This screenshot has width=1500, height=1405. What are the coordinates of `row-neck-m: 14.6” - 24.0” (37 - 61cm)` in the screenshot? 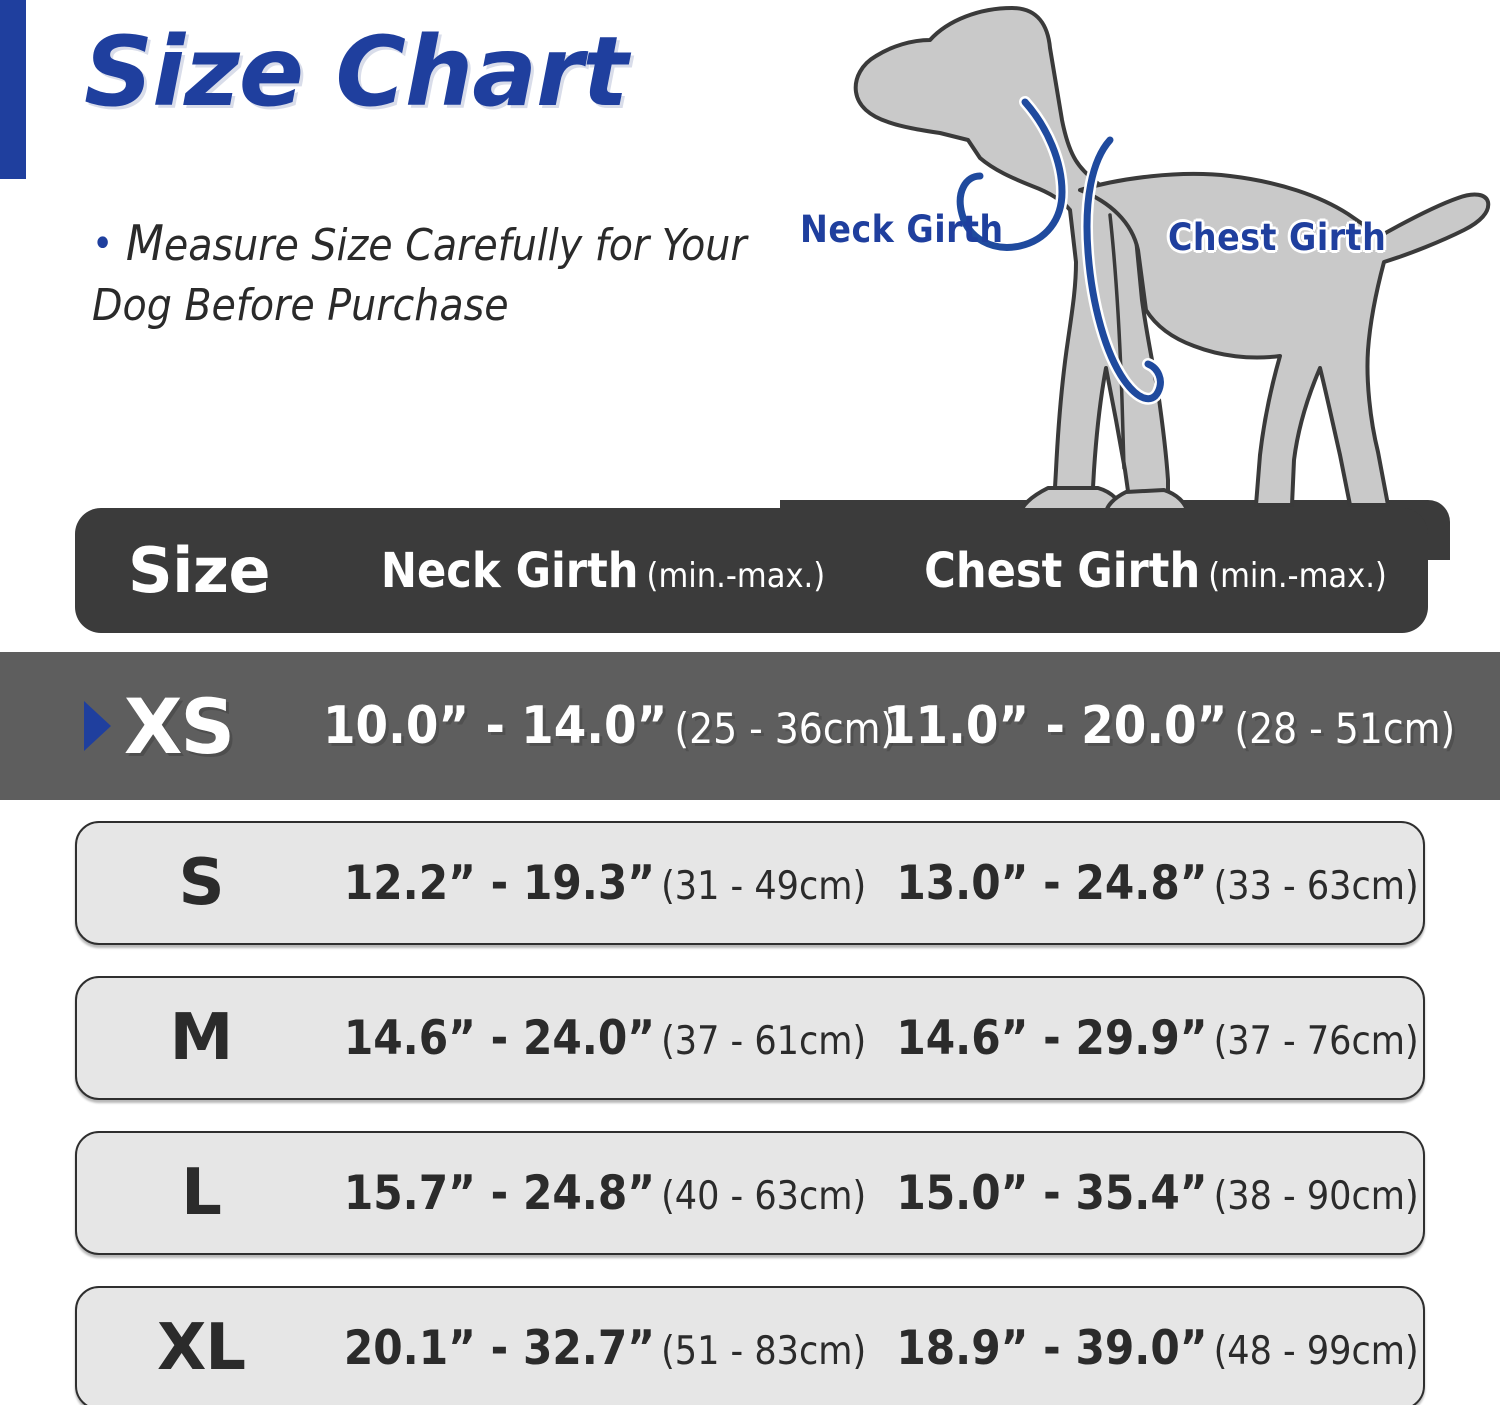 It's located at (605, 1038).